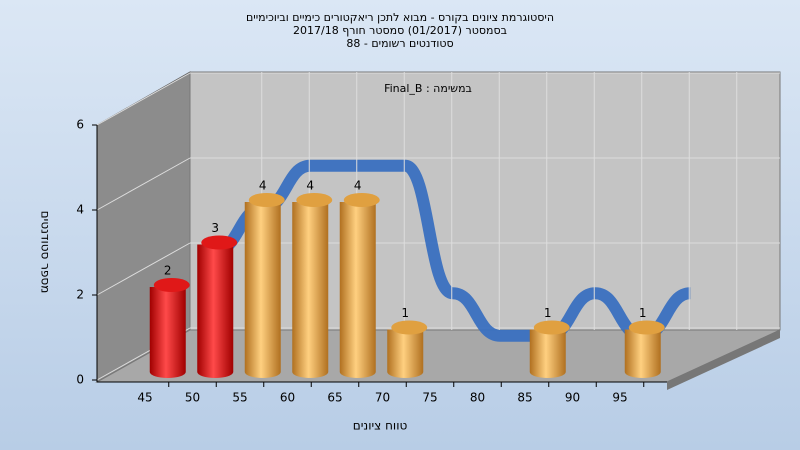 The height and width of the screenshot is (450, 800). I want to click on y-tick-label: 0, so click(80, 380).